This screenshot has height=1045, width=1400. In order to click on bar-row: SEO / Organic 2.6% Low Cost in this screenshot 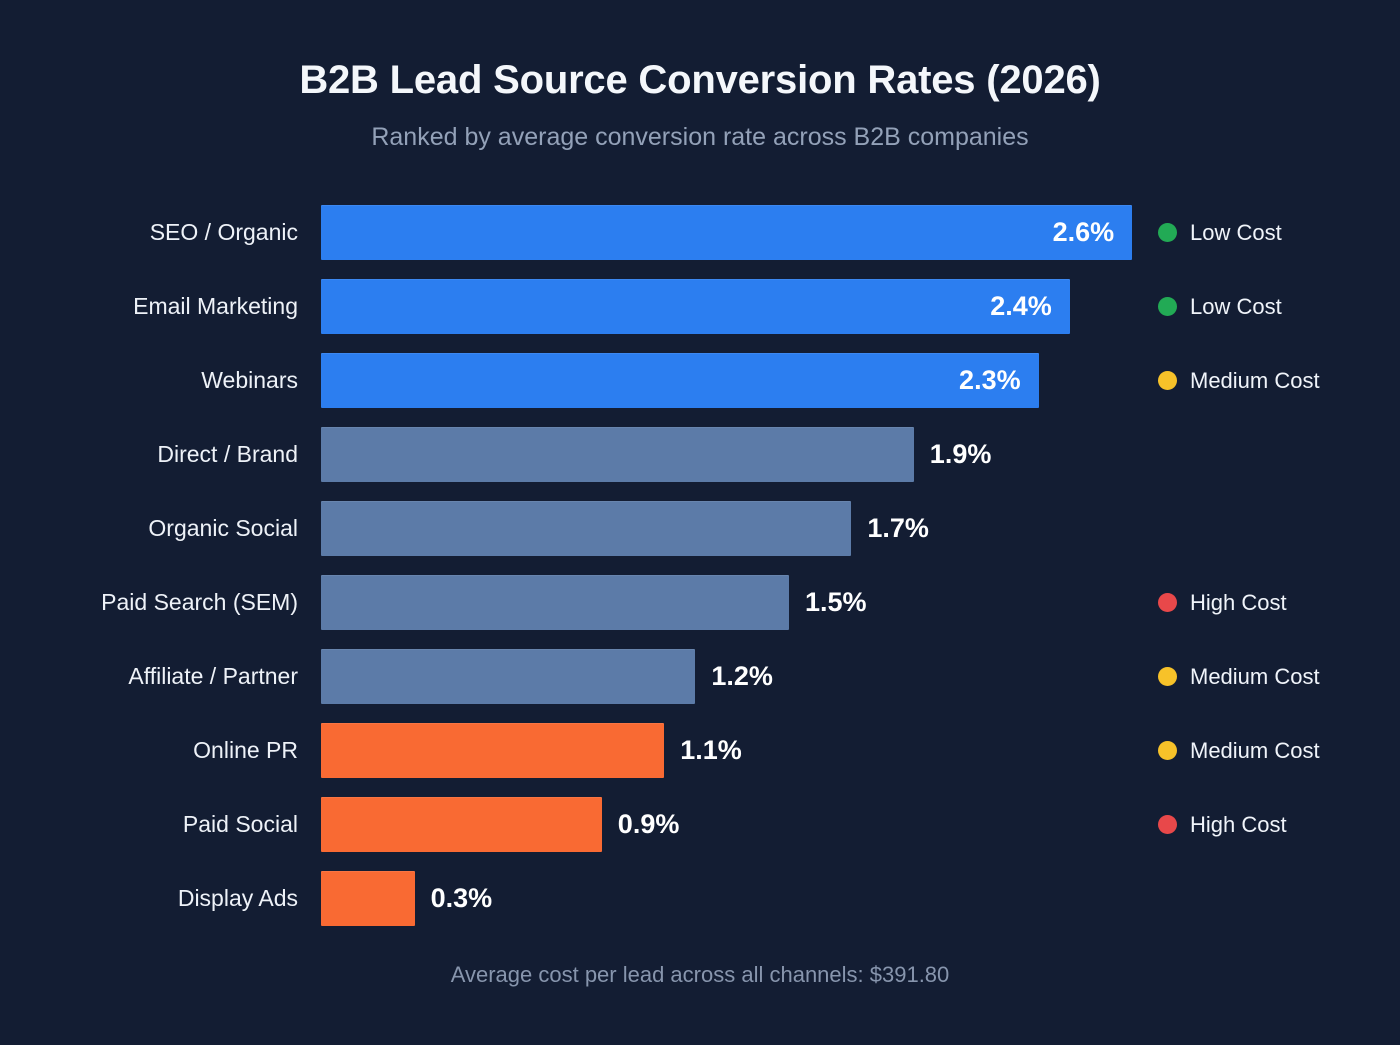, I will do `click(700, 242)`.